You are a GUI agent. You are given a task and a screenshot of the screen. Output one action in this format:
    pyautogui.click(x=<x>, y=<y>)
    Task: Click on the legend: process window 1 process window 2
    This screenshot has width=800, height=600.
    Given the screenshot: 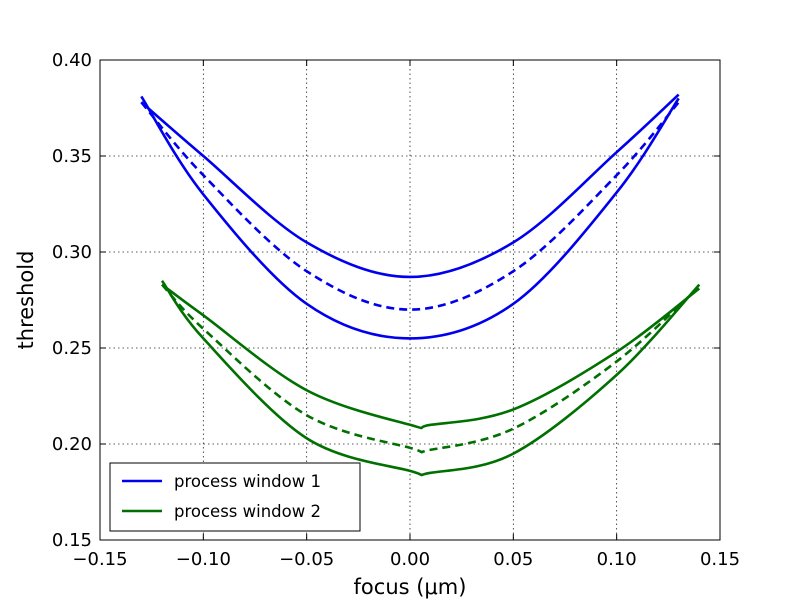 What is the action you would take?
    pyautogui.click(x=235, y=497)
    